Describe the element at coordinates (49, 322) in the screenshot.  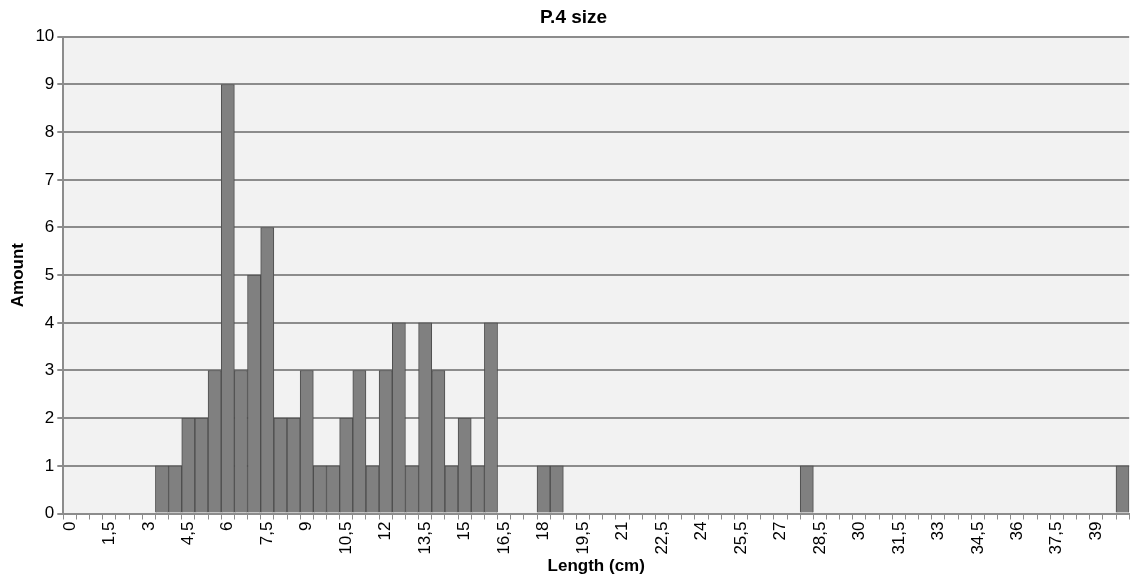
I see `y-tick-label: 4` at that location.